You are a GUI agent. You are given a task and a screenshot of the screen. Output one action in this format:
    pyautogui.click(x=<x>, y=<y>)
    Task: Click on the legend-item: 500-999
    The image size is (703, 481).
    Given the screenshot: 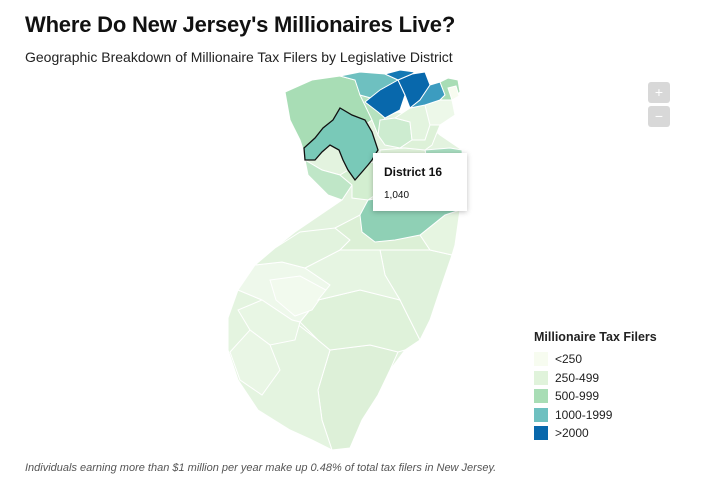 What is the action you would take?
    pyautogui.click(x=595, y=396)
    